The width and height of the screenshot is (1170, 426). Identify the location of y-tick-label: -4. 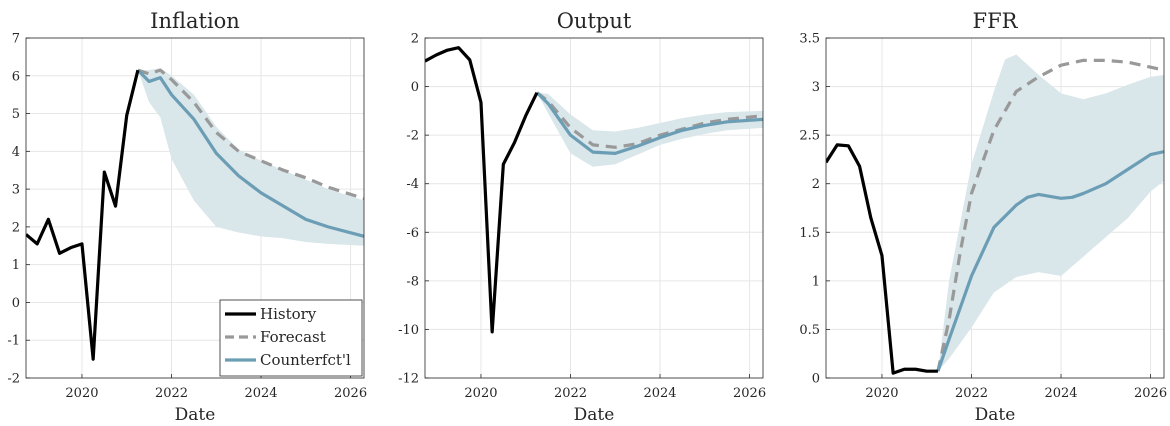
(412, 184).